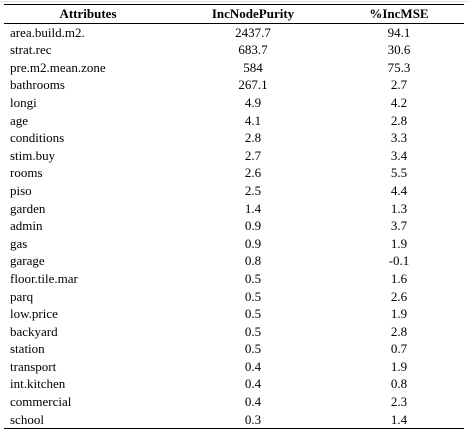  I want to click on incnodepurity-cell: 0.3, so click(253, 419).